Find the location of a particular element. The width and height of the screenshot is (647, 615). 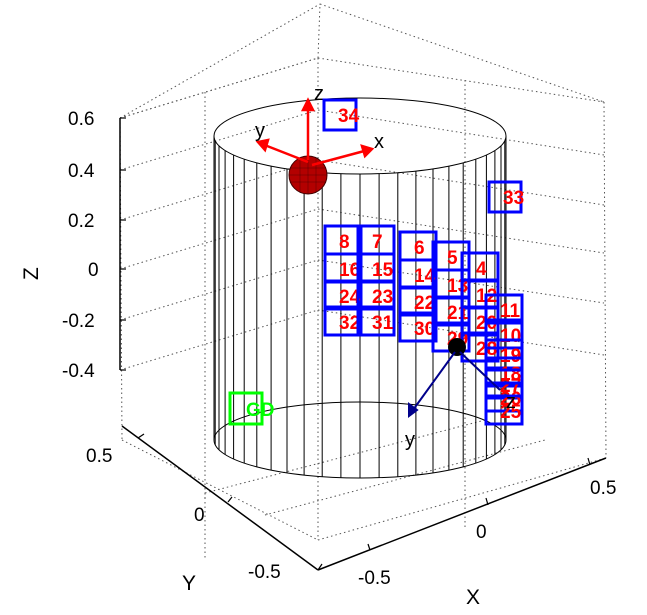

bottom-frame-z-label: z is located at coordinates (511, 402).